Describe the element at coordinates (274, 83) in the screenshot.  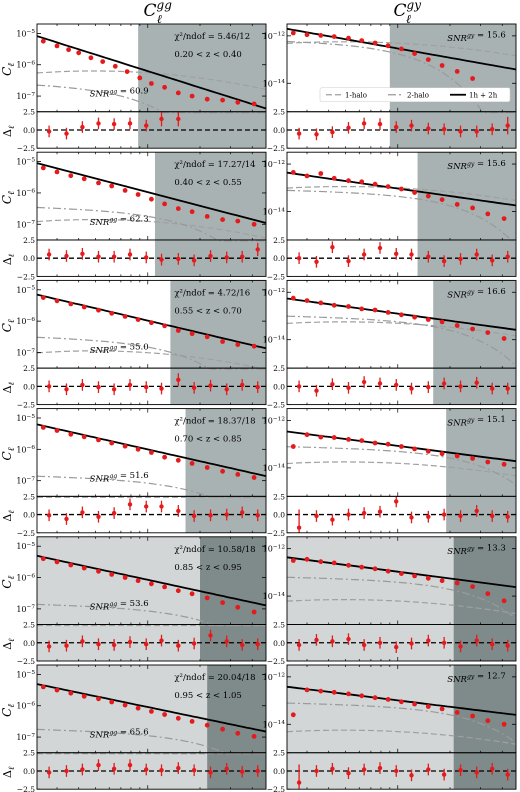
I see `ytick-label-gy-1-1: 10−14` at that location.